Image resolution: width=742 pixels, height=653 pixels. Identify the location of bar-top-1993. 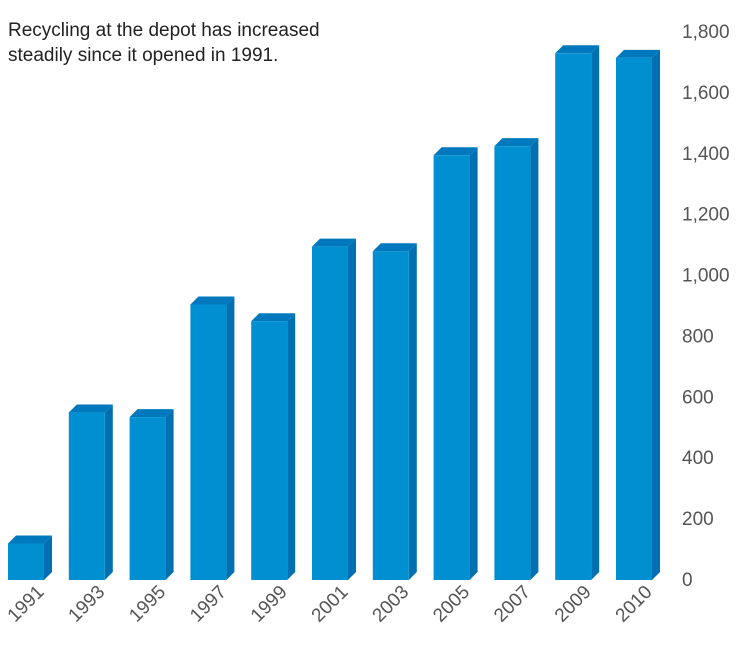
(90, 408).